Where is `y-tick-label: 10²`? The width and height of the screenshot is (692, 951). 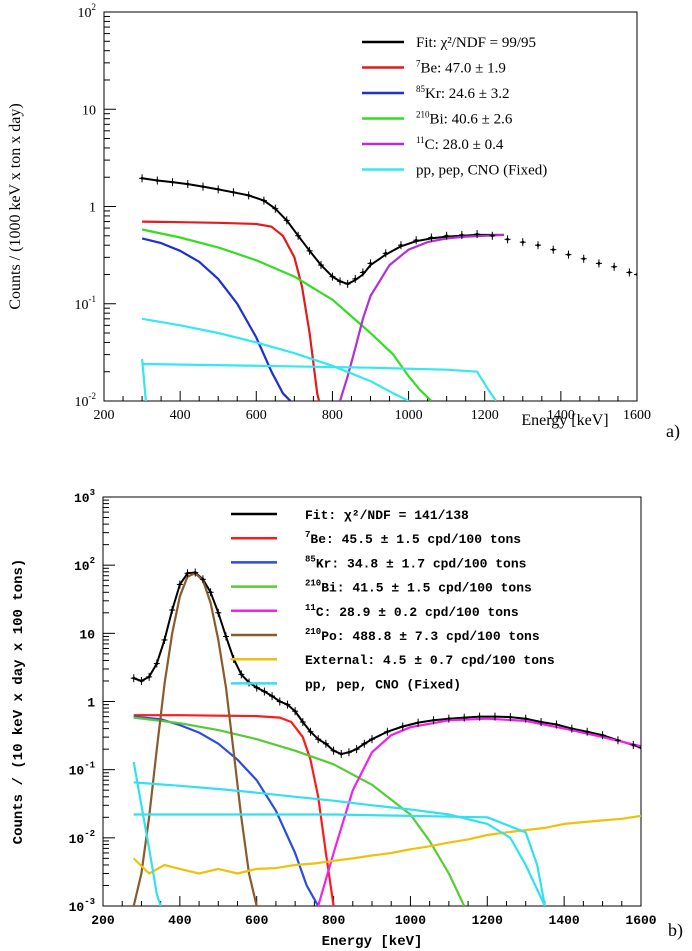 y-tick-label: 10² is located at coordinates (87, 11).